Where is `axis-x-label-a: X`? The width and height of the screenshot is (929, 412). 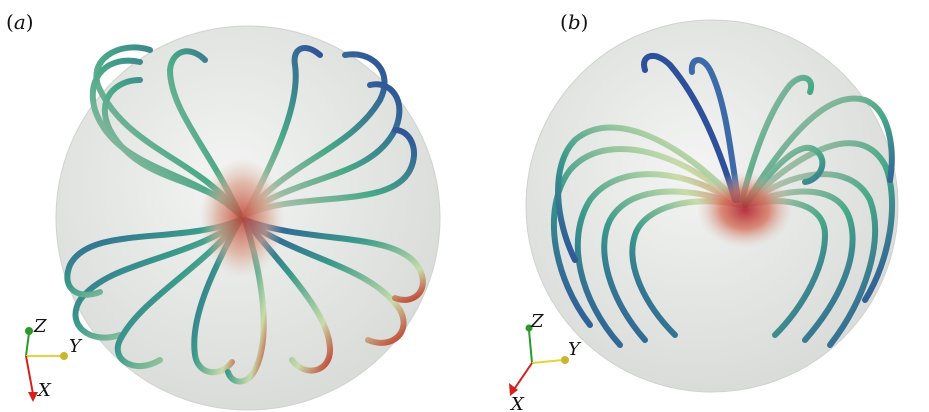
axis-x-label-a: X is located at coordinates (44, 390).